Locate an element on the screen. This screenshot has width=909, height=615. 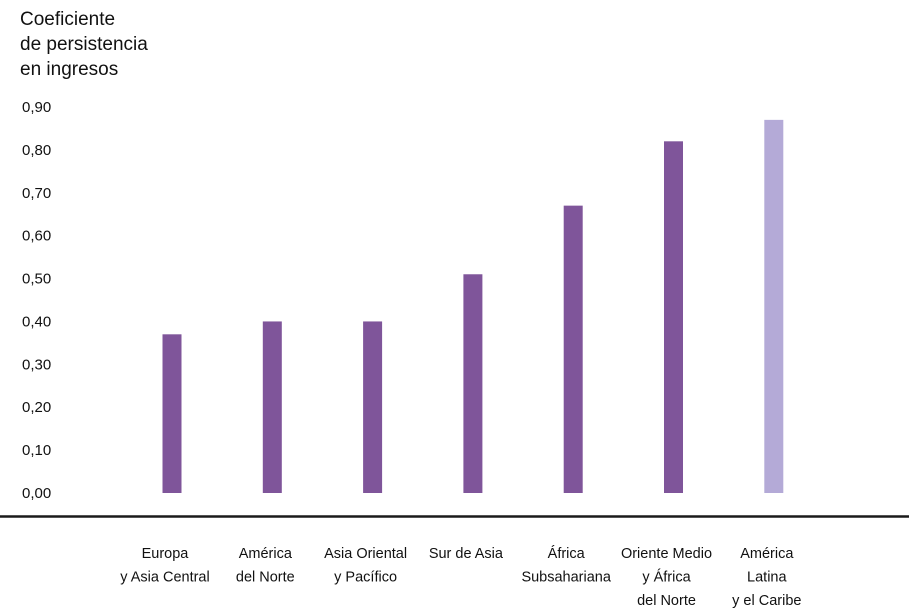
y-axis-title-line: de persistencia is located at coordinates (84, 44).